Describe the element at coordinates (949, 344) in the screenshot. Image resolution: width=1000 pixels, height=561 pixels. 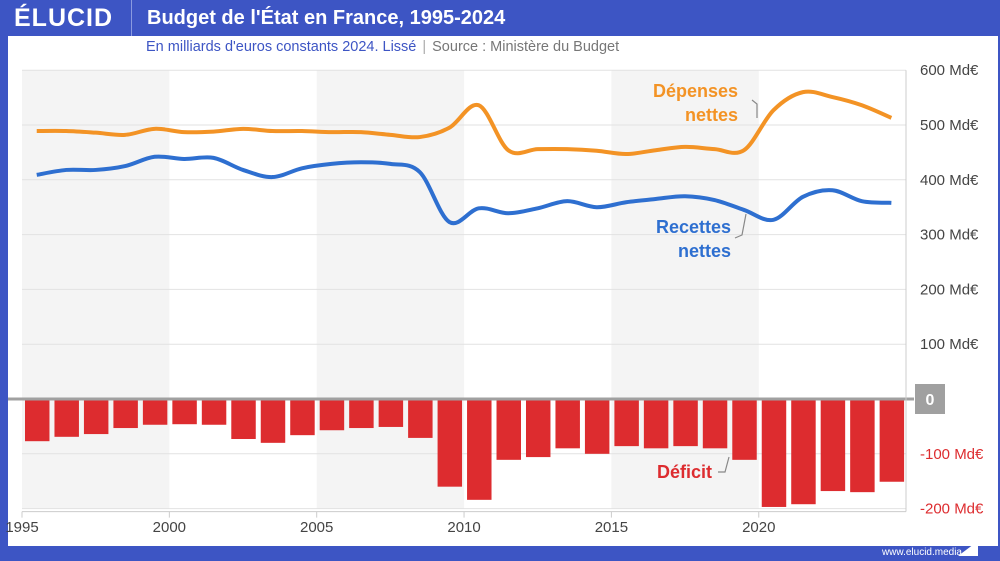
I see `y-tick-label: 100 Md€` at that location.